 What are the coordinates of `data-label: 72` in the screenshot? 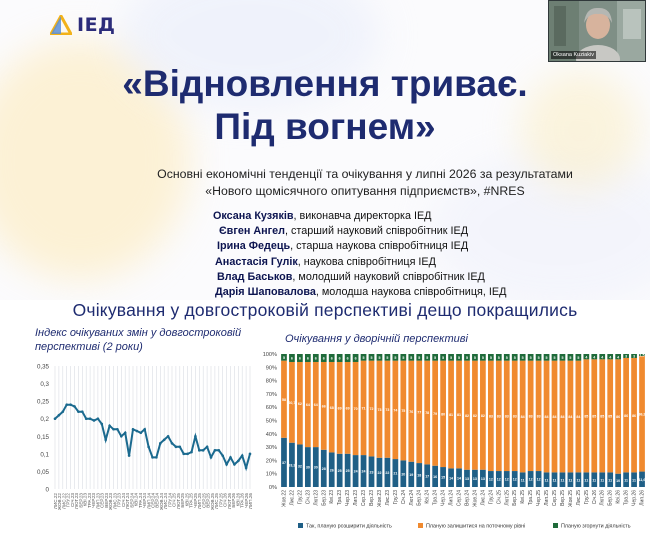 It's located at (372, 409).